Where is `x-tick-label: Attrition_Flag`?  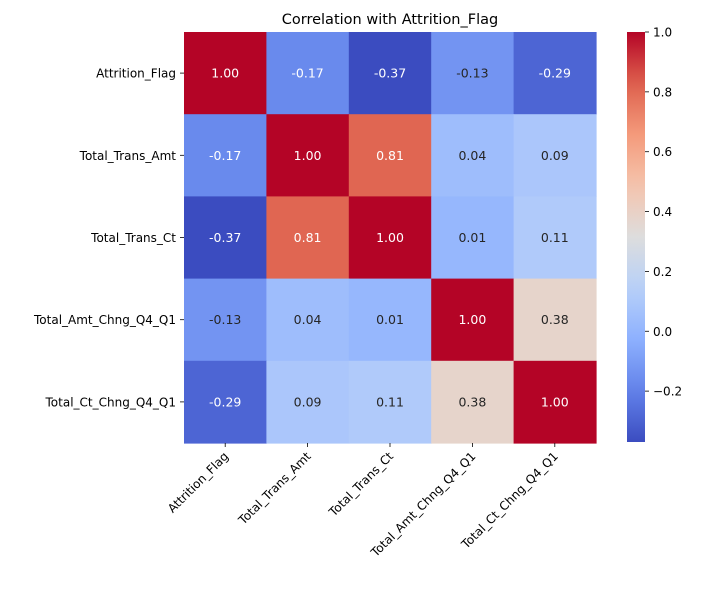 x-tick-label: Attrition_Flag is located at coordinates (198, 482).